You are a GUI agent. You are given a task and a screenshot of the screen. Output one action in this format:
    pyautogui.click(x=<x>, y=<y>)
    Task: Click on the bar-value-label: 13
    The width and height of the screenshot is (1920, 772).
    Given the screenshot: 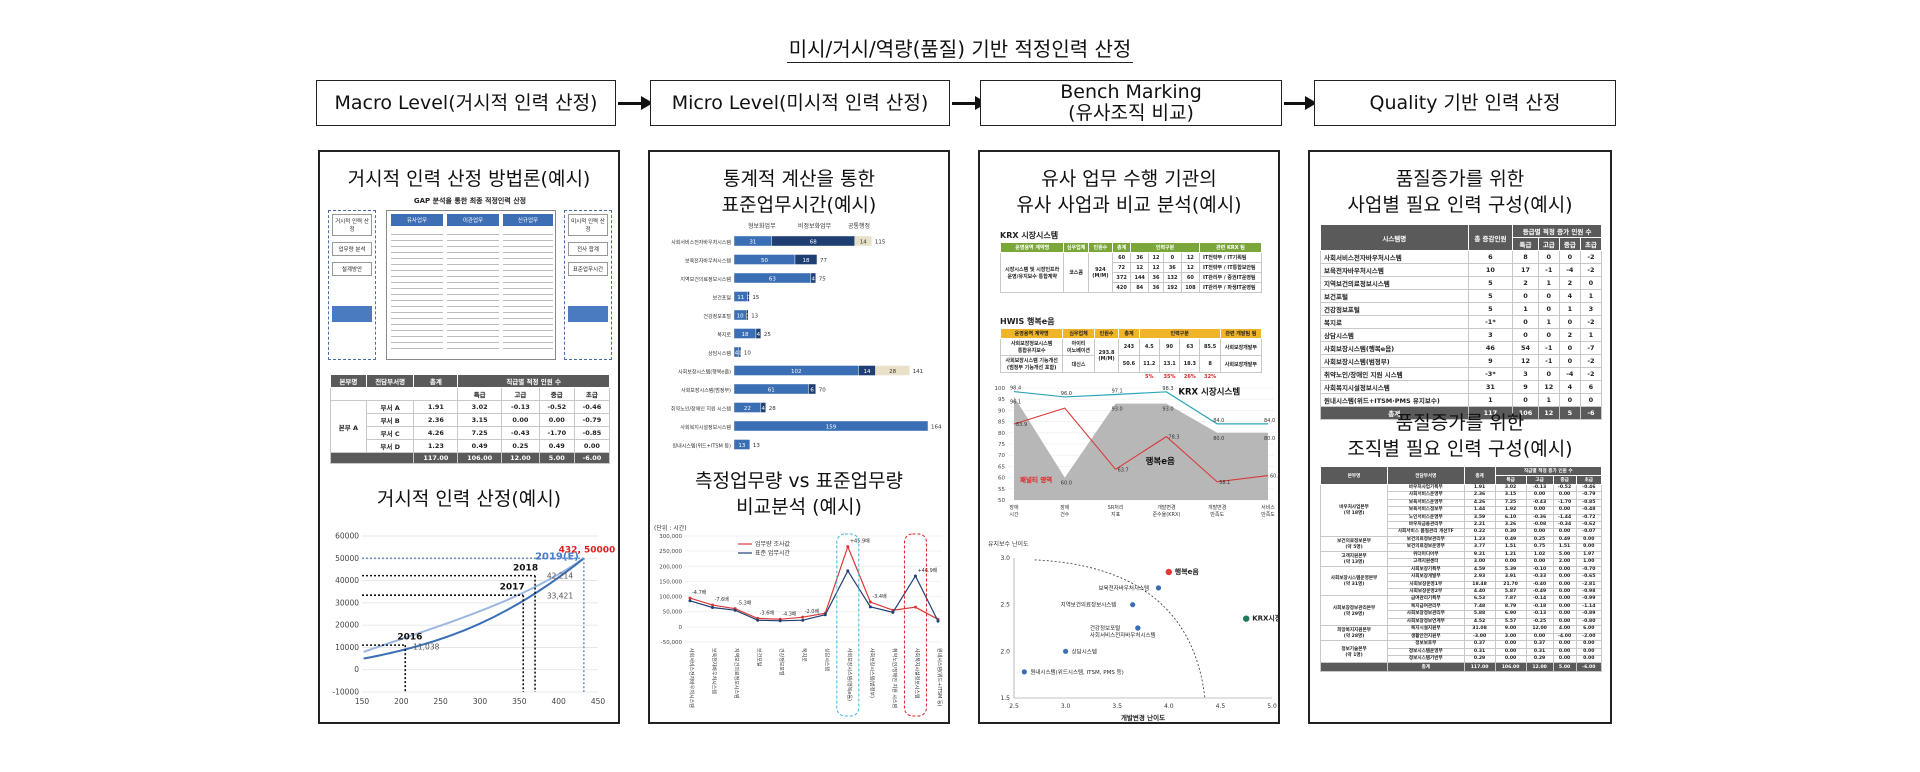 What is the action you would take?
    pyautogui.click(x=741, y=446)
    